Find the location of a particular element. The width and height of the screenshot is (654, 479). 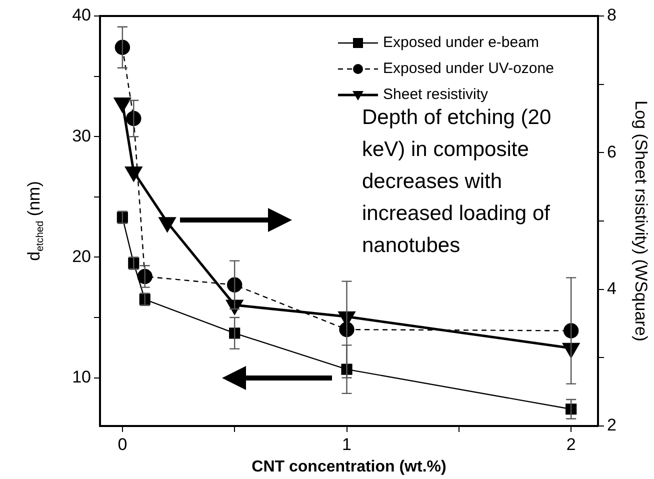

y2-tick-label: 4 is located at coordinates (611, 288).